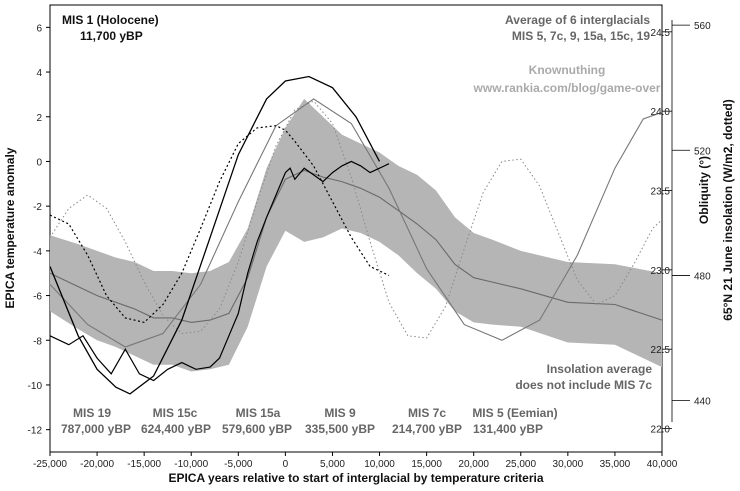 This screenshot has width=740, height=491. I want to click on obliquity-tick-label: 22.5, so click(661, 350).